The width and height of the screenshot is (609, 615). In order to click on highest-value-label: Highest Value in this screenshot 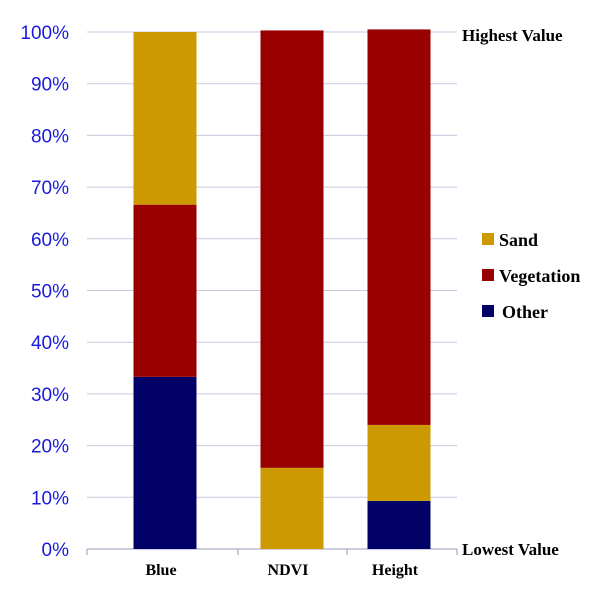, I will do `click(512, 35)`.